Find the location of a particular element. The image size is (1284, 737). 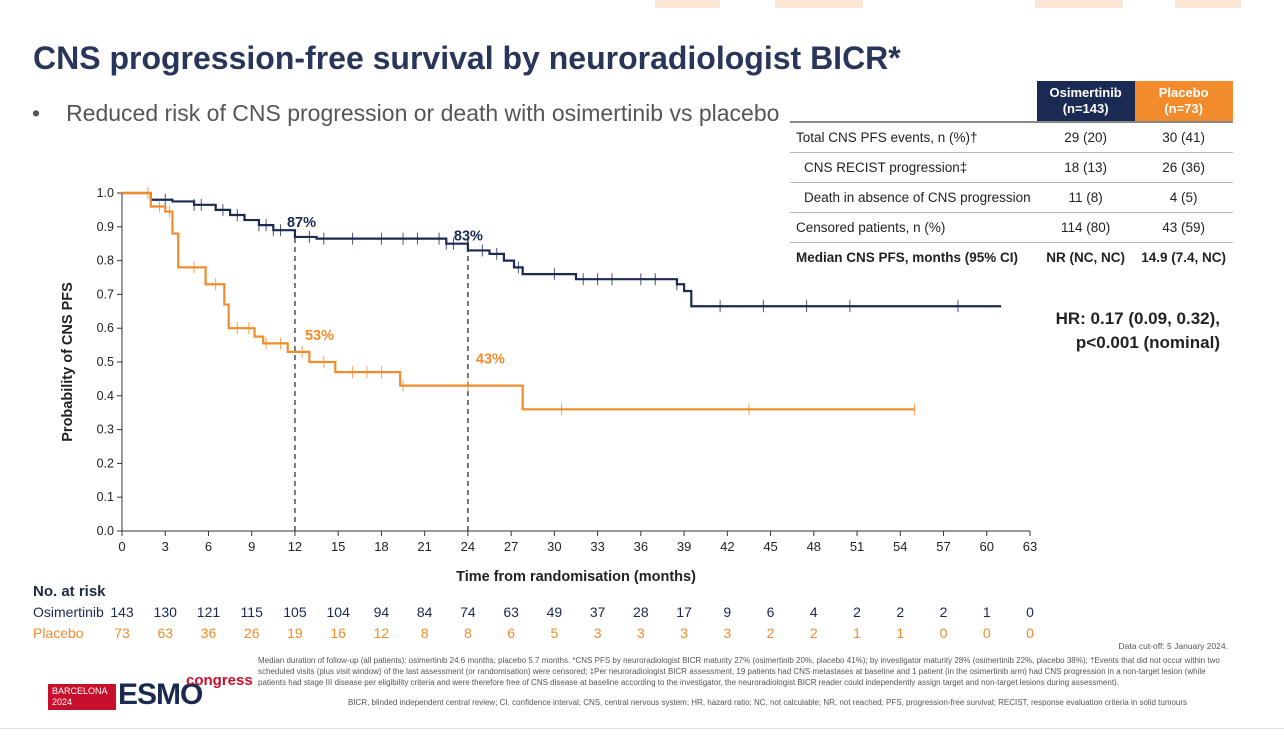

cell-placebo: 4 (5) is located at coordinates (1183, 197).